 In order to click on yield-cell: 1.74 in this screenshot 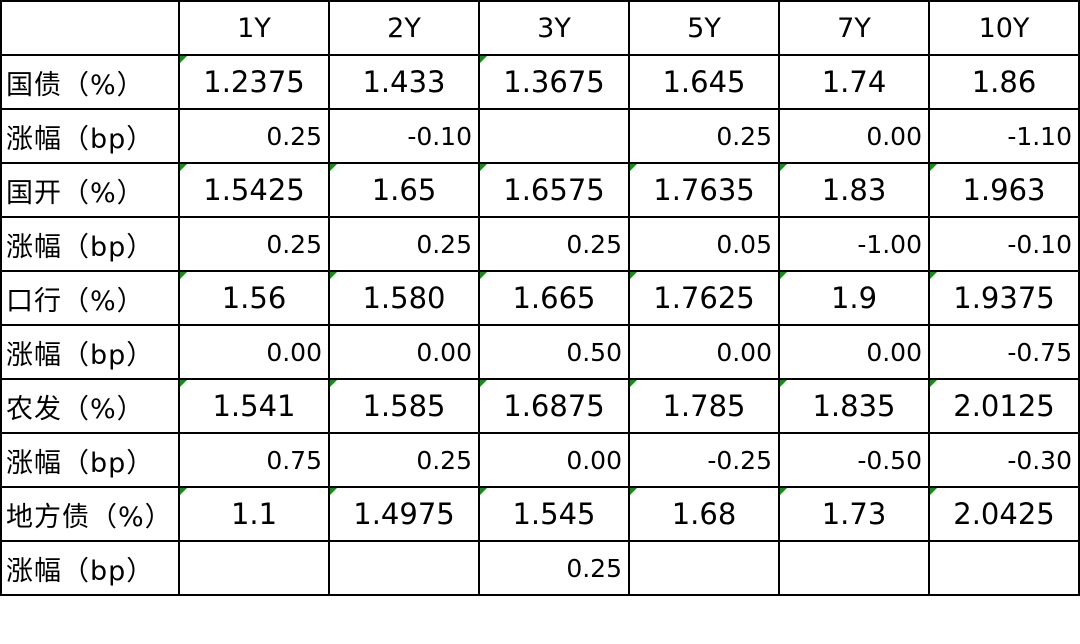, I will do `click(854, 82)`.